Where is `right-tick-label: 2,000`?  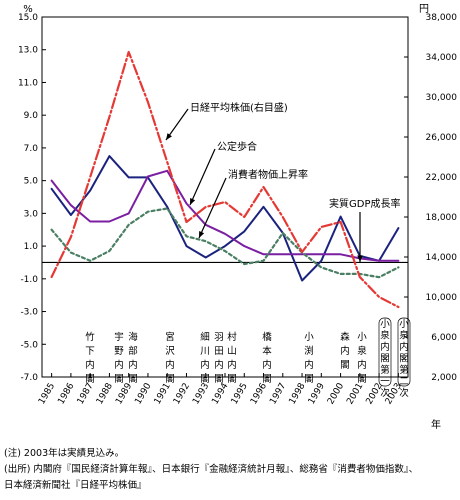 right-tick-label: 2,000 is located at coordinates (444, 378).